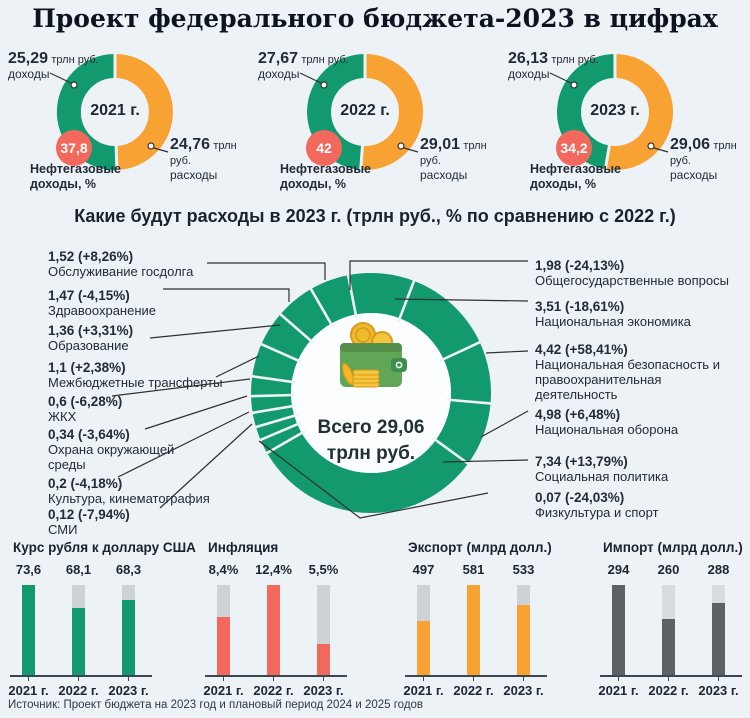  Describe the element at coordinates (373, 355) in the screenshot. I see `wallet-icon` at that location.